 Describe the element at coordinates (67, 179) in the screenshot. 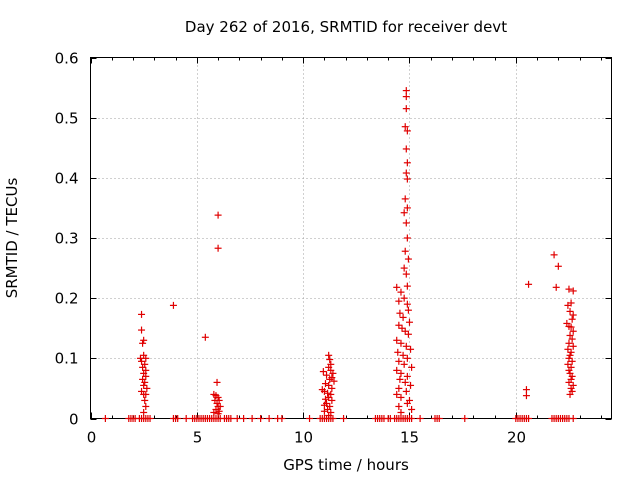

I see `y-tick-label: 0.4` at that location.